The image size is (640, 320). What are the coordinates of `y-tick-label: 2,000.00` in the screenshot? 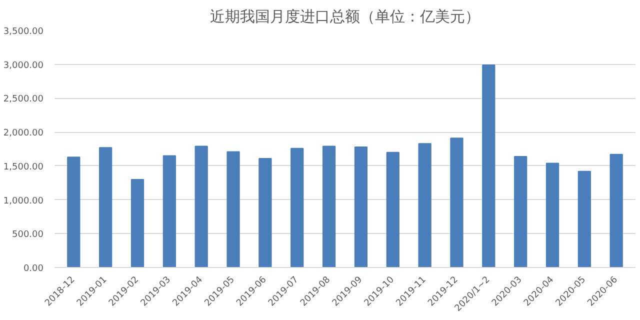 It's located at (23, 133).